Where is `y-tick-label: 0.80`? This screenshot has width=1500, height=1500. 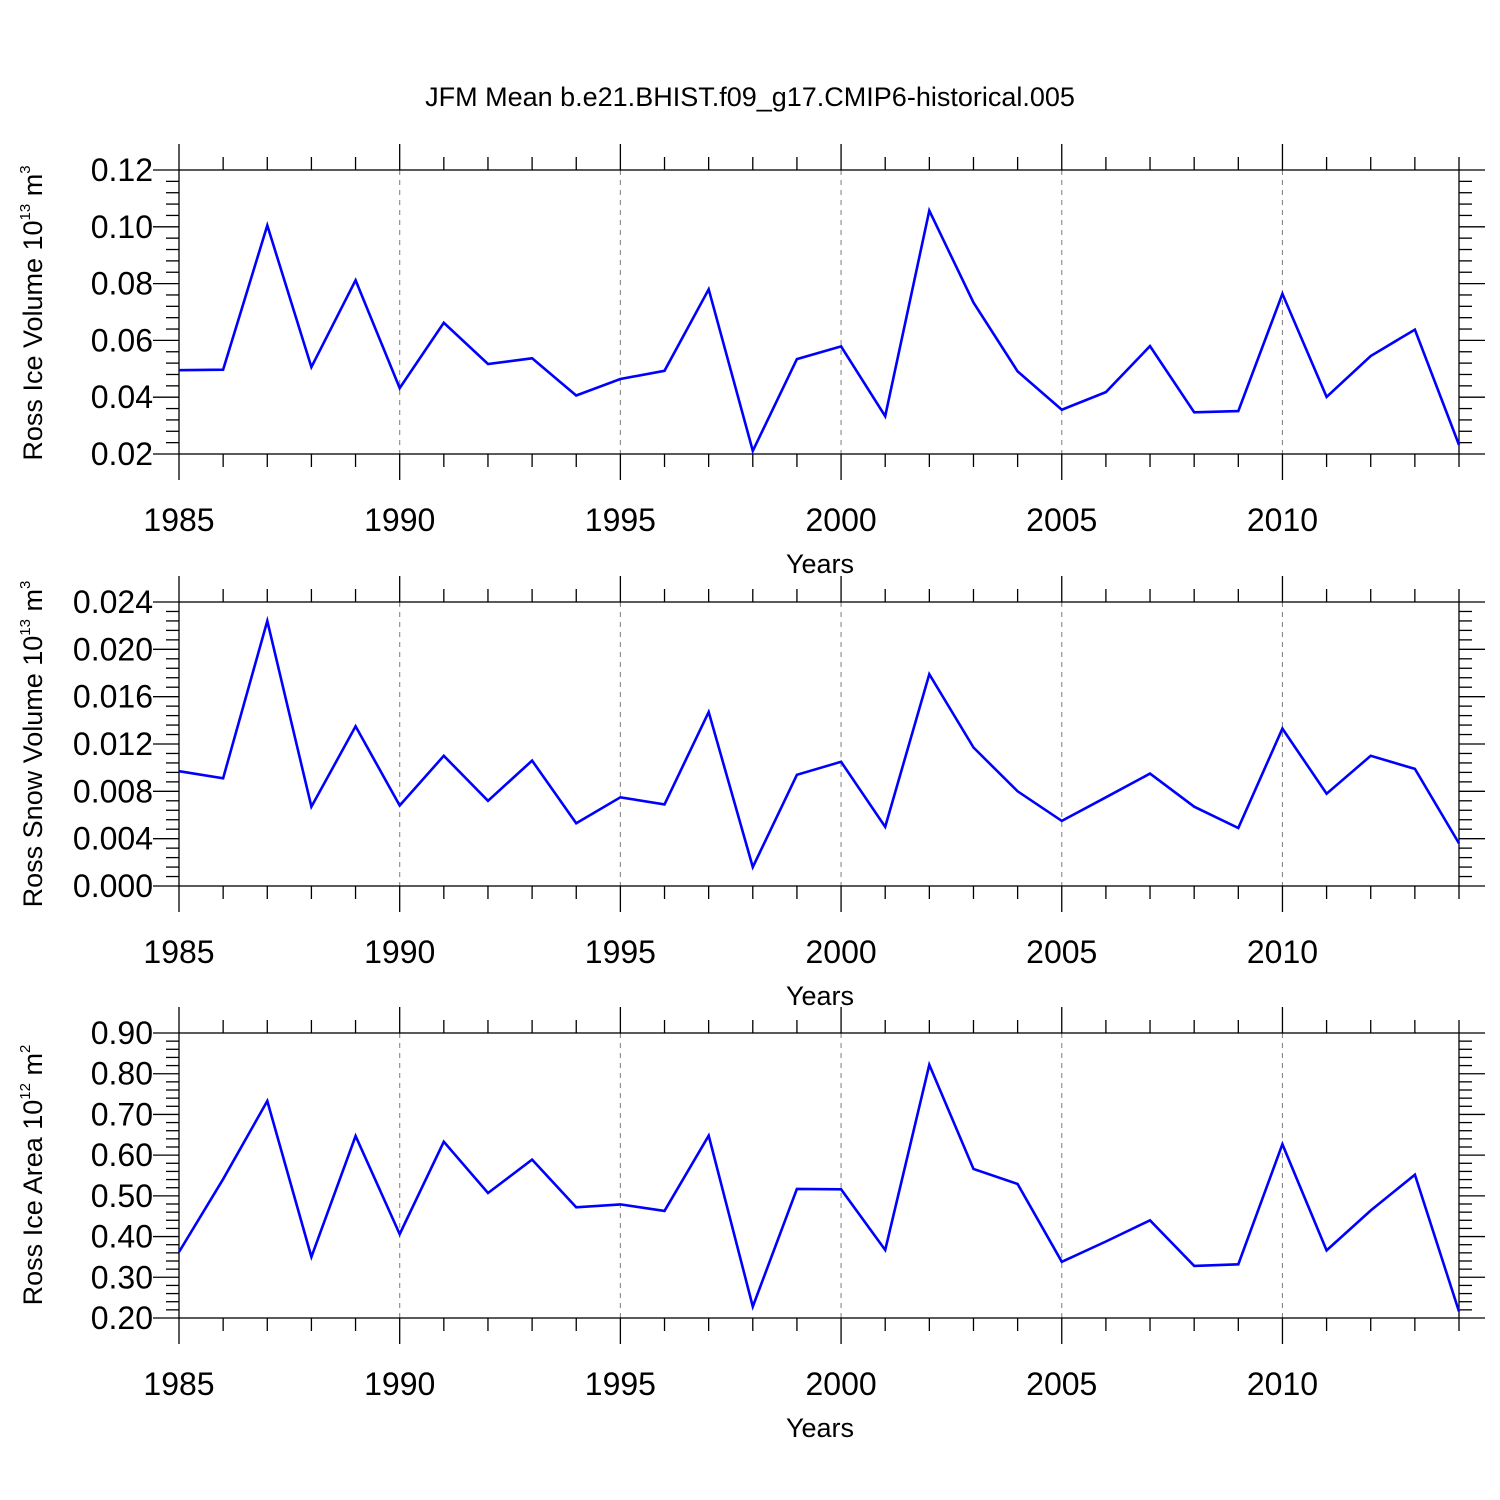
y-tick-label: 0.80 is located at coordinates (122, 1074).